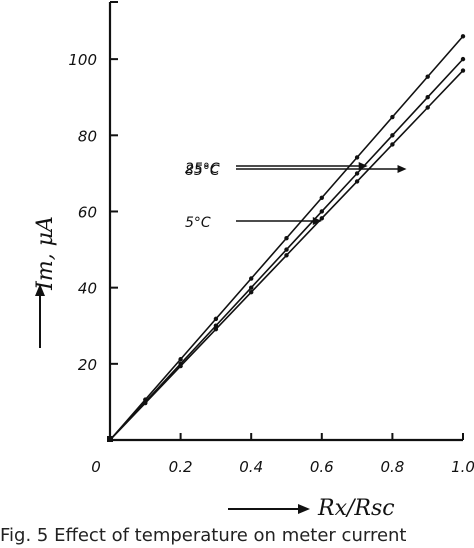 The image size is (474, 548). What do you see at coordinates (356, 508) in the screenshot?
I see `x-axis-title: Rx/Rsc` at bounding box center [356, 508].